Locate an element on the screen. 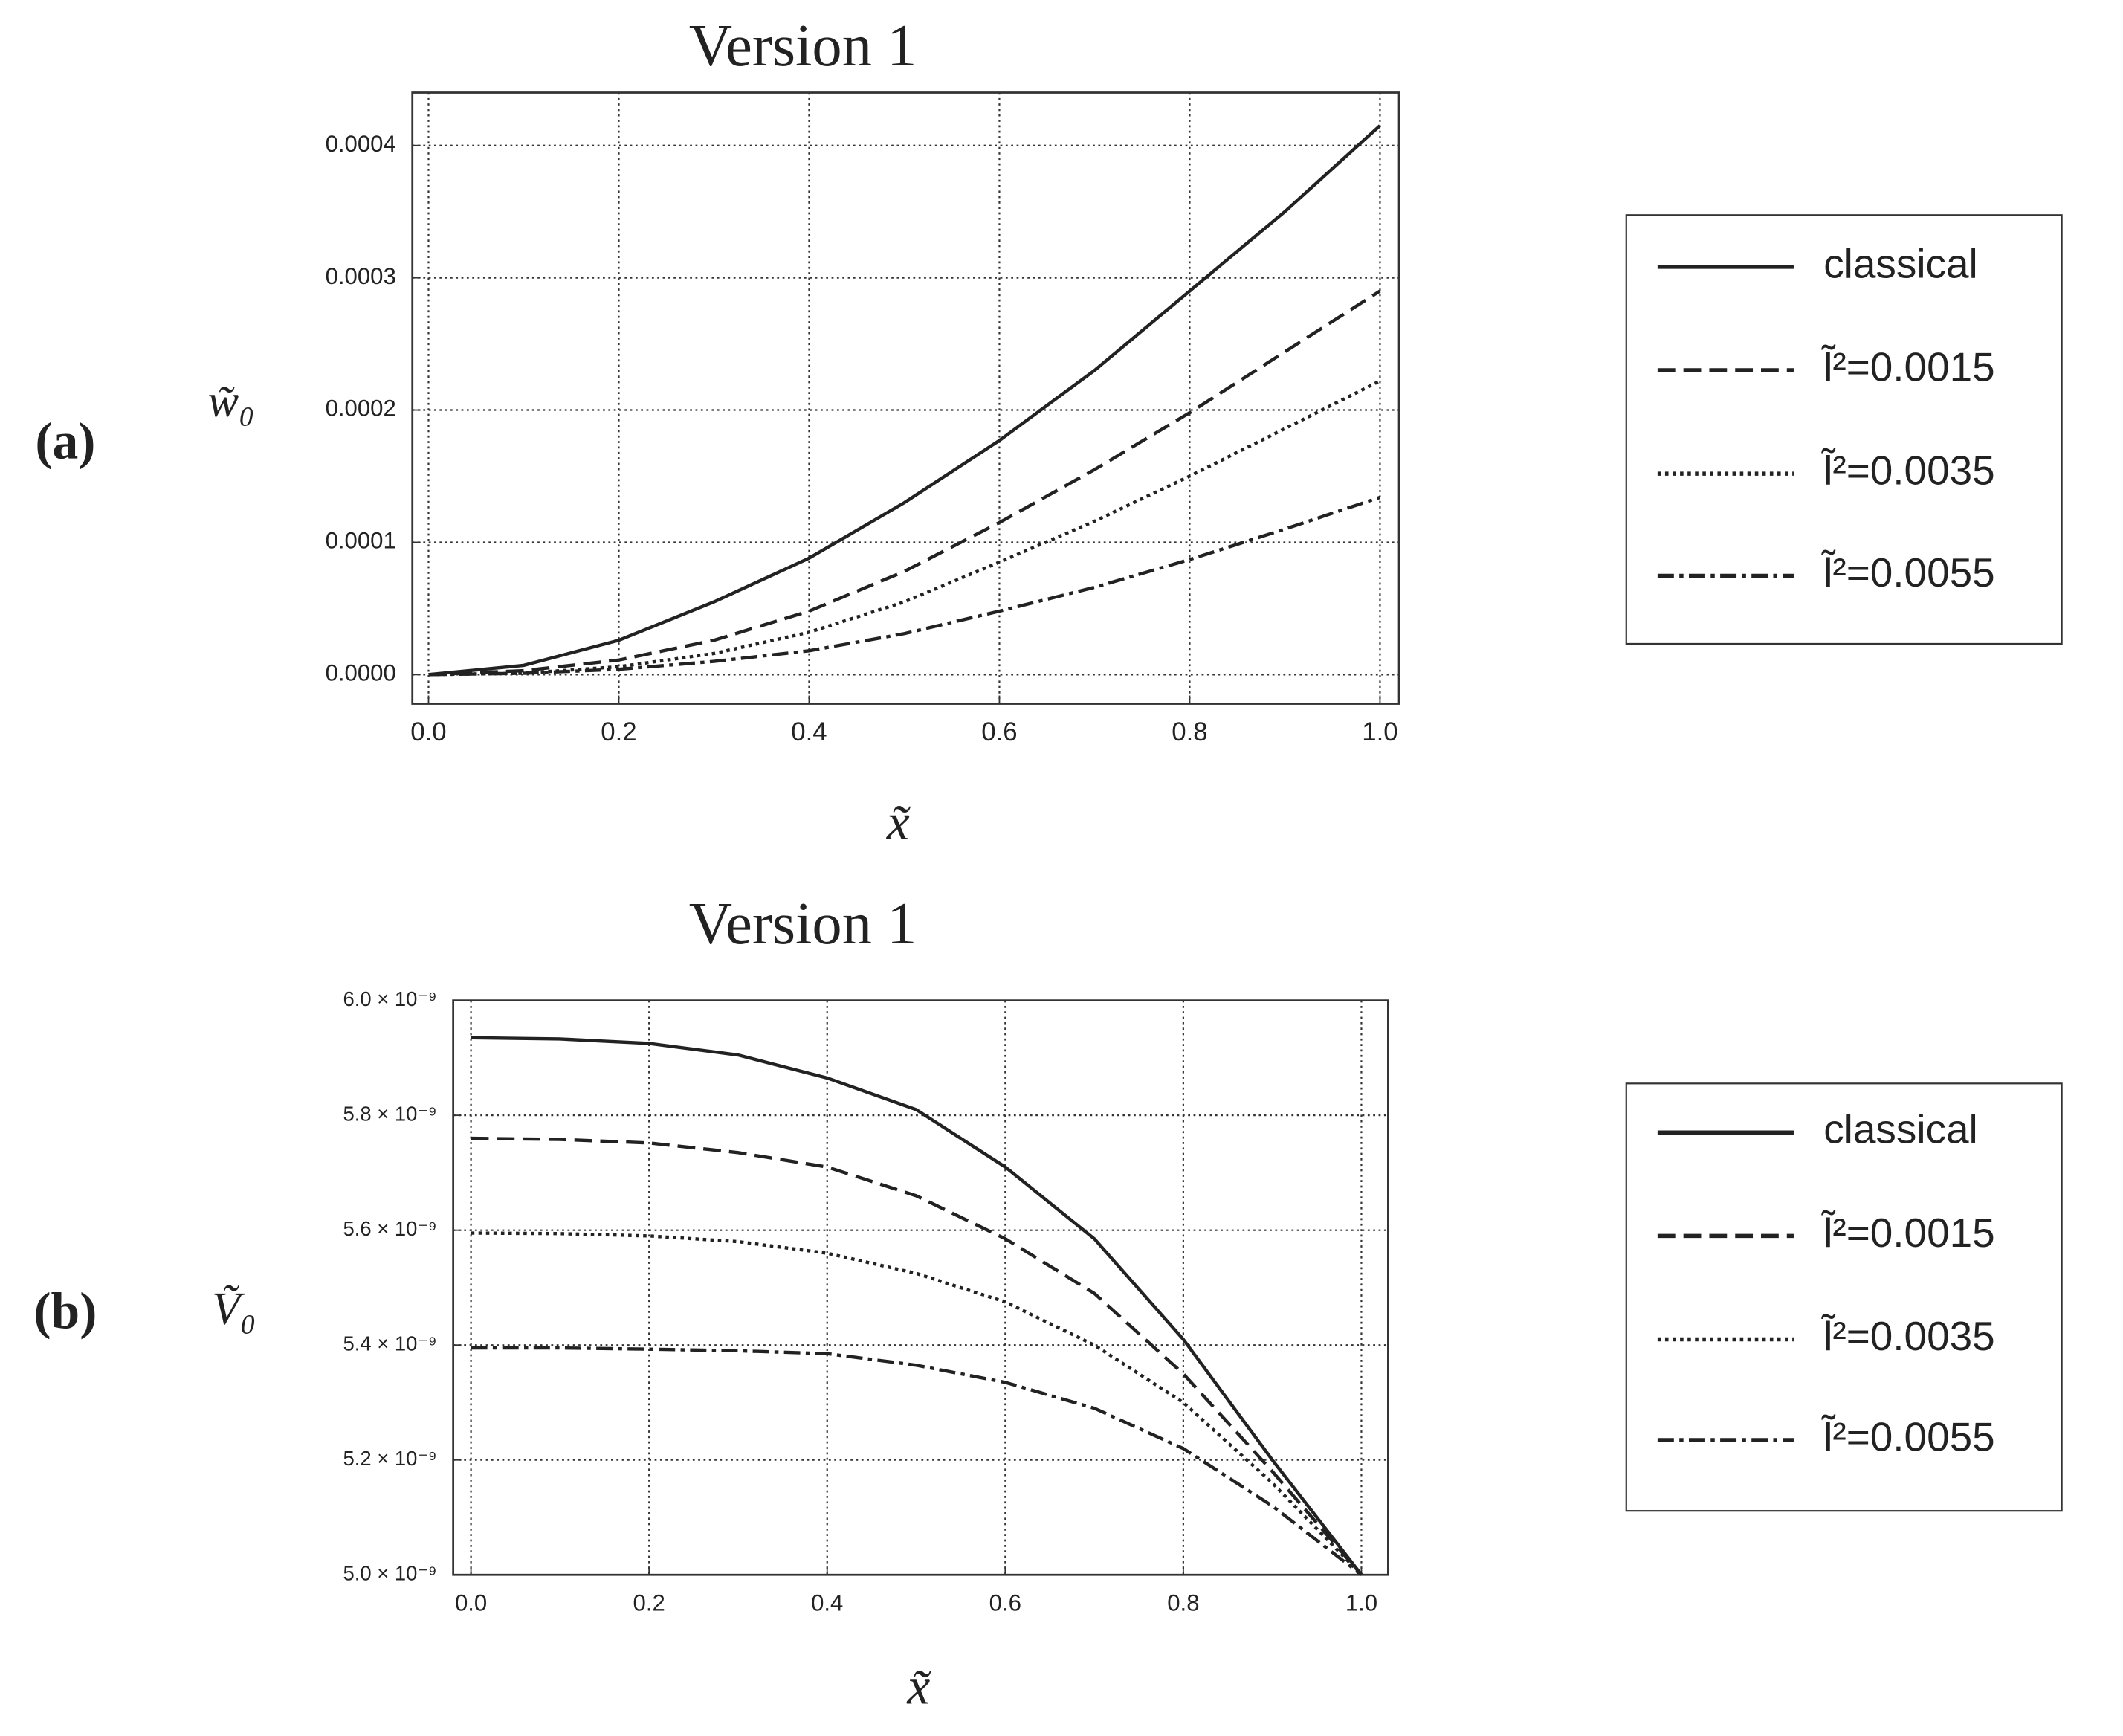 Image resolution: width=2123 pixels, height=1736 pixels. y-tick-label: 6.0 × 10⁻⁹ is located at coordinates (389, 998).